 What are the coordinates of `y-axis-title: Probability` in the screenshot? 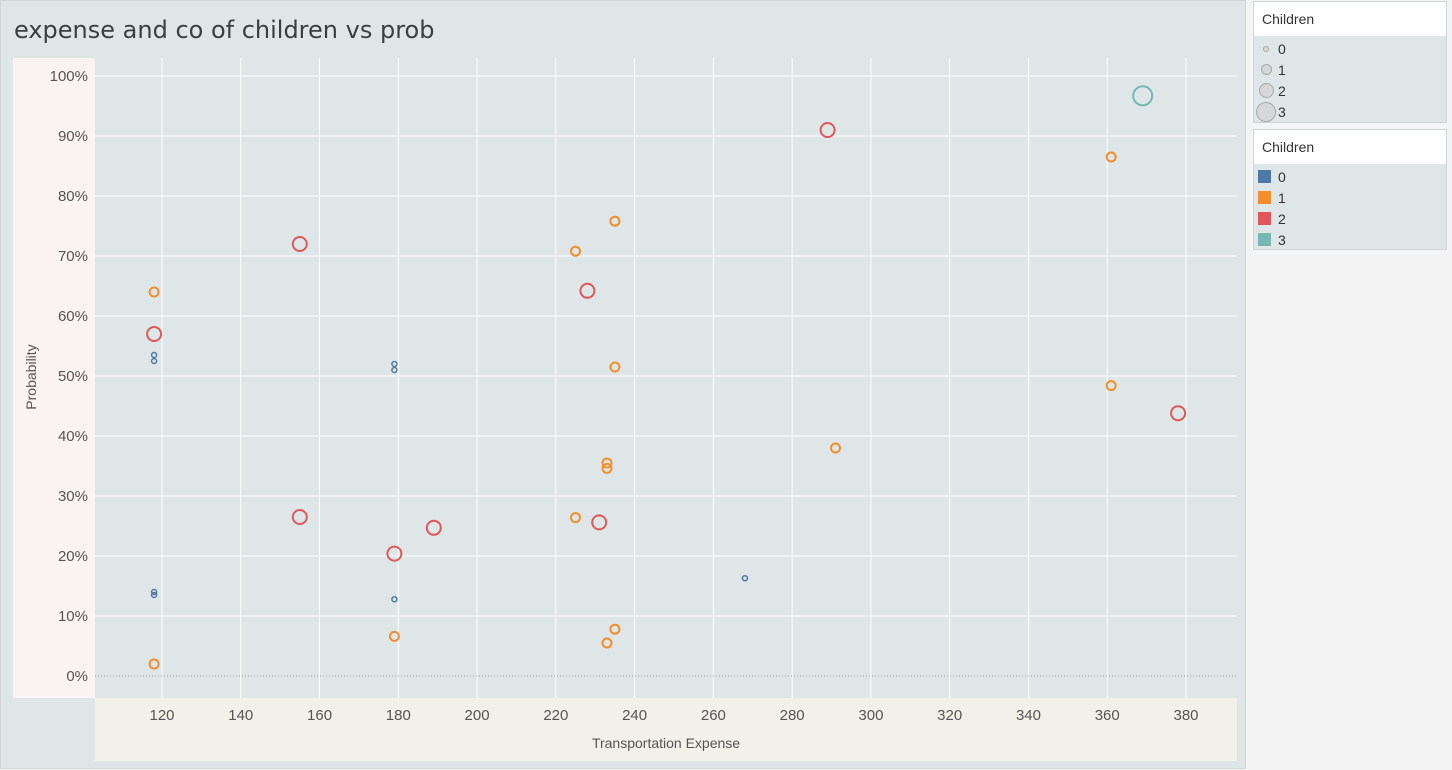 It's located at (31, 376).